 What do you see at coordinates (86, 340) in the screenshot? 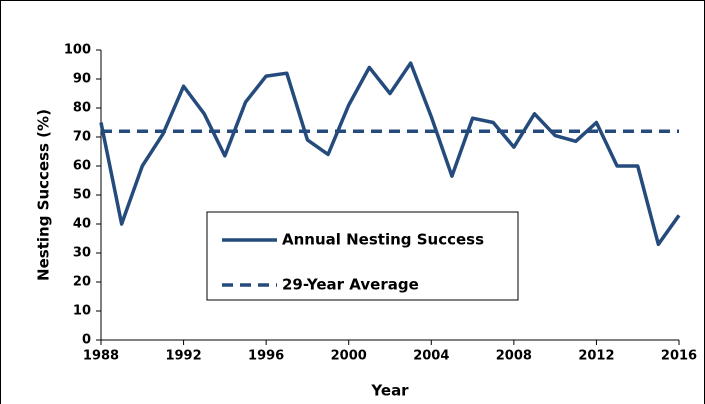
I see `y-tick-label: 0` at bounding box center [86, 340].